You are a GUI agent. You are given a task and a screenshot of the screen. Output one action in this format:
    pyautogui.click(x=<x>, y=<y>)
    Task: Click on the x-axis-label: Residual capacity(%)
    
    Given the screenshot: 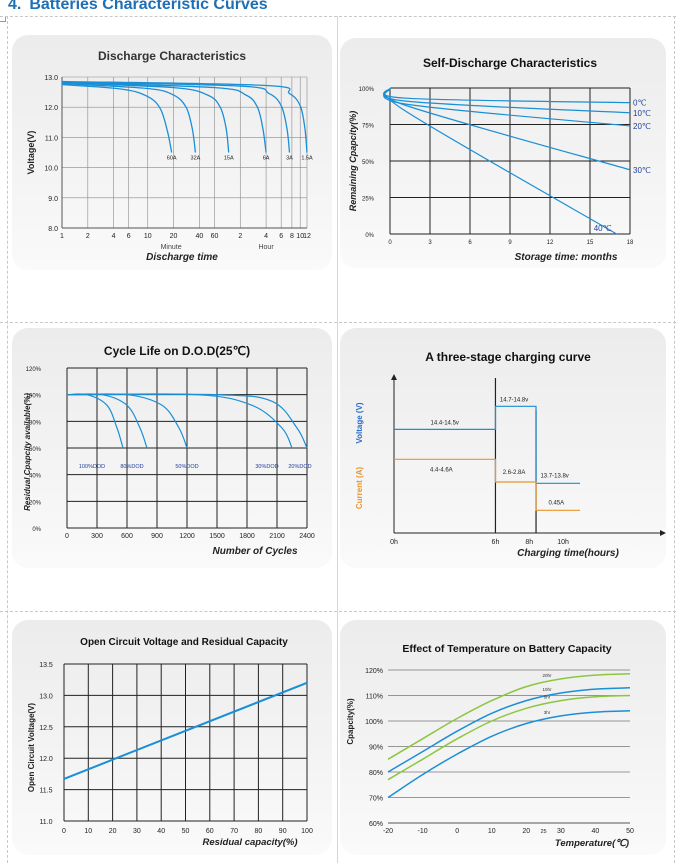 What is the action you would take?
    pyautogui.click(x=249, y=842)
    